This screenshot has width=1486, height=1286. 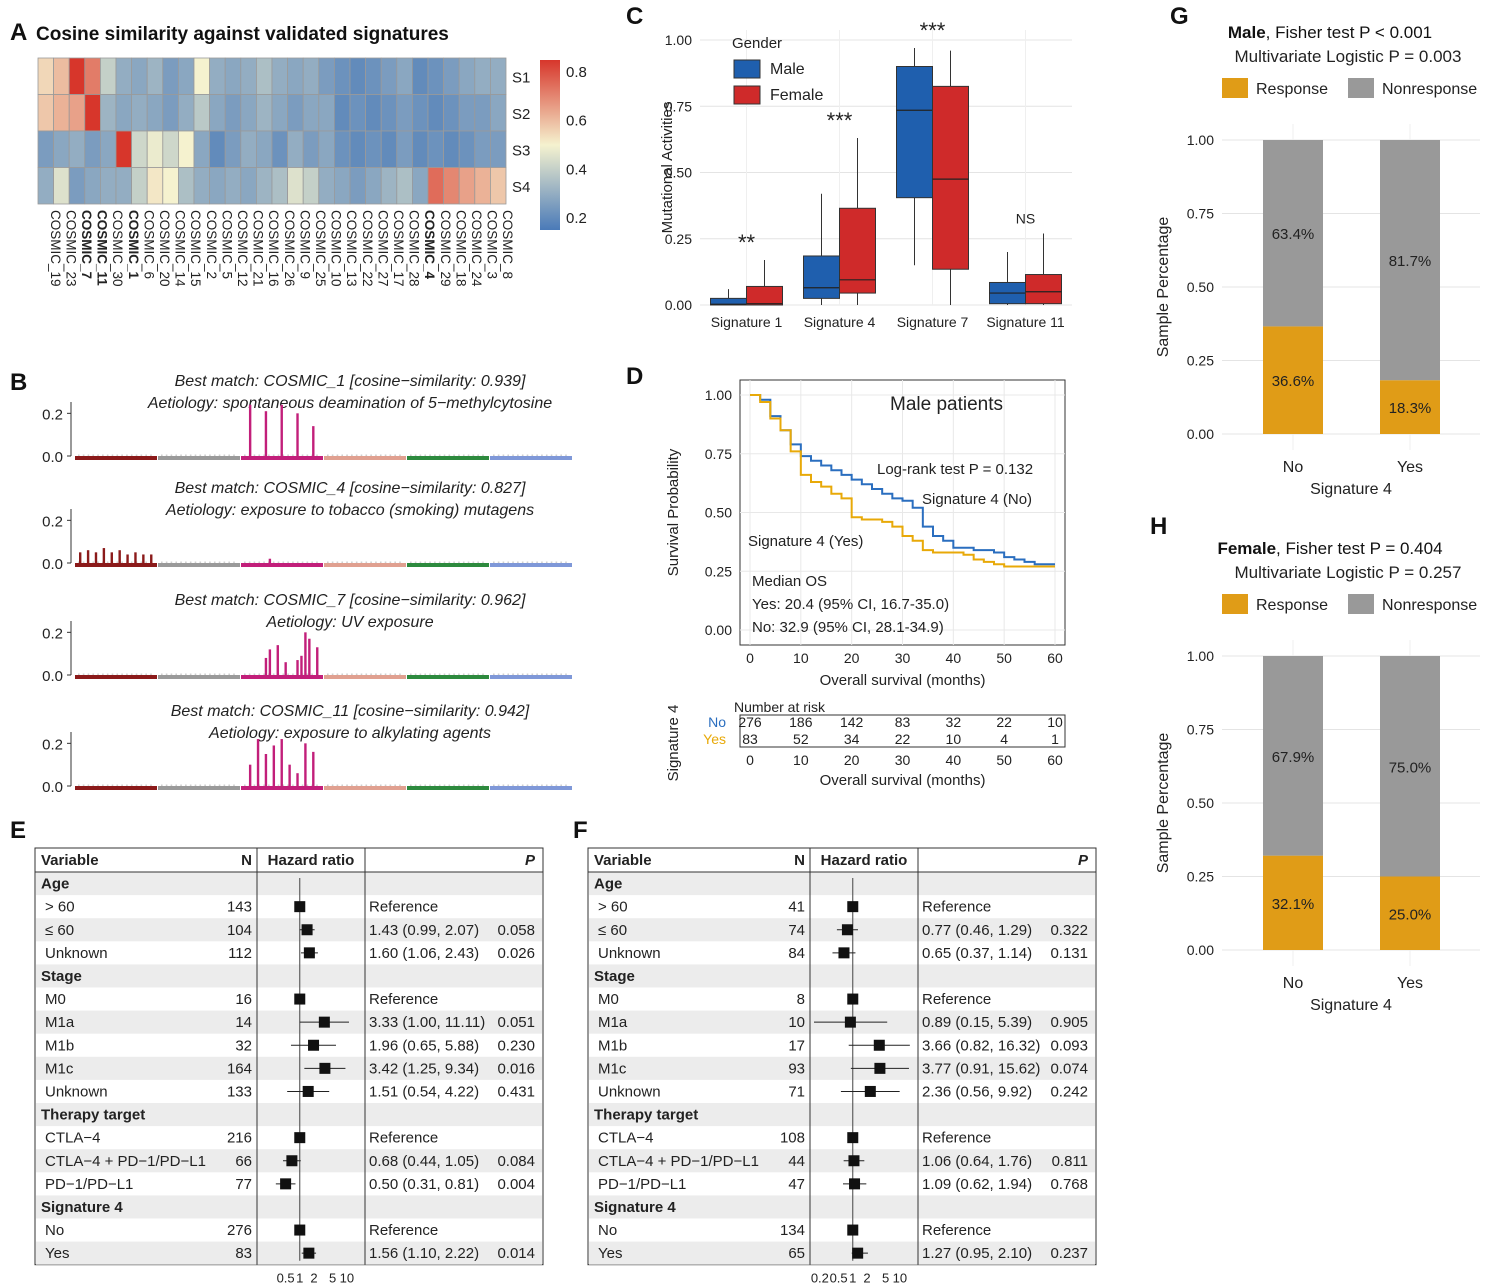 What do you see at coordinates (382, 248) in the screenshot?
I see `heatmap-column-label: COSMIC_27` at bounding box center [382, 248].